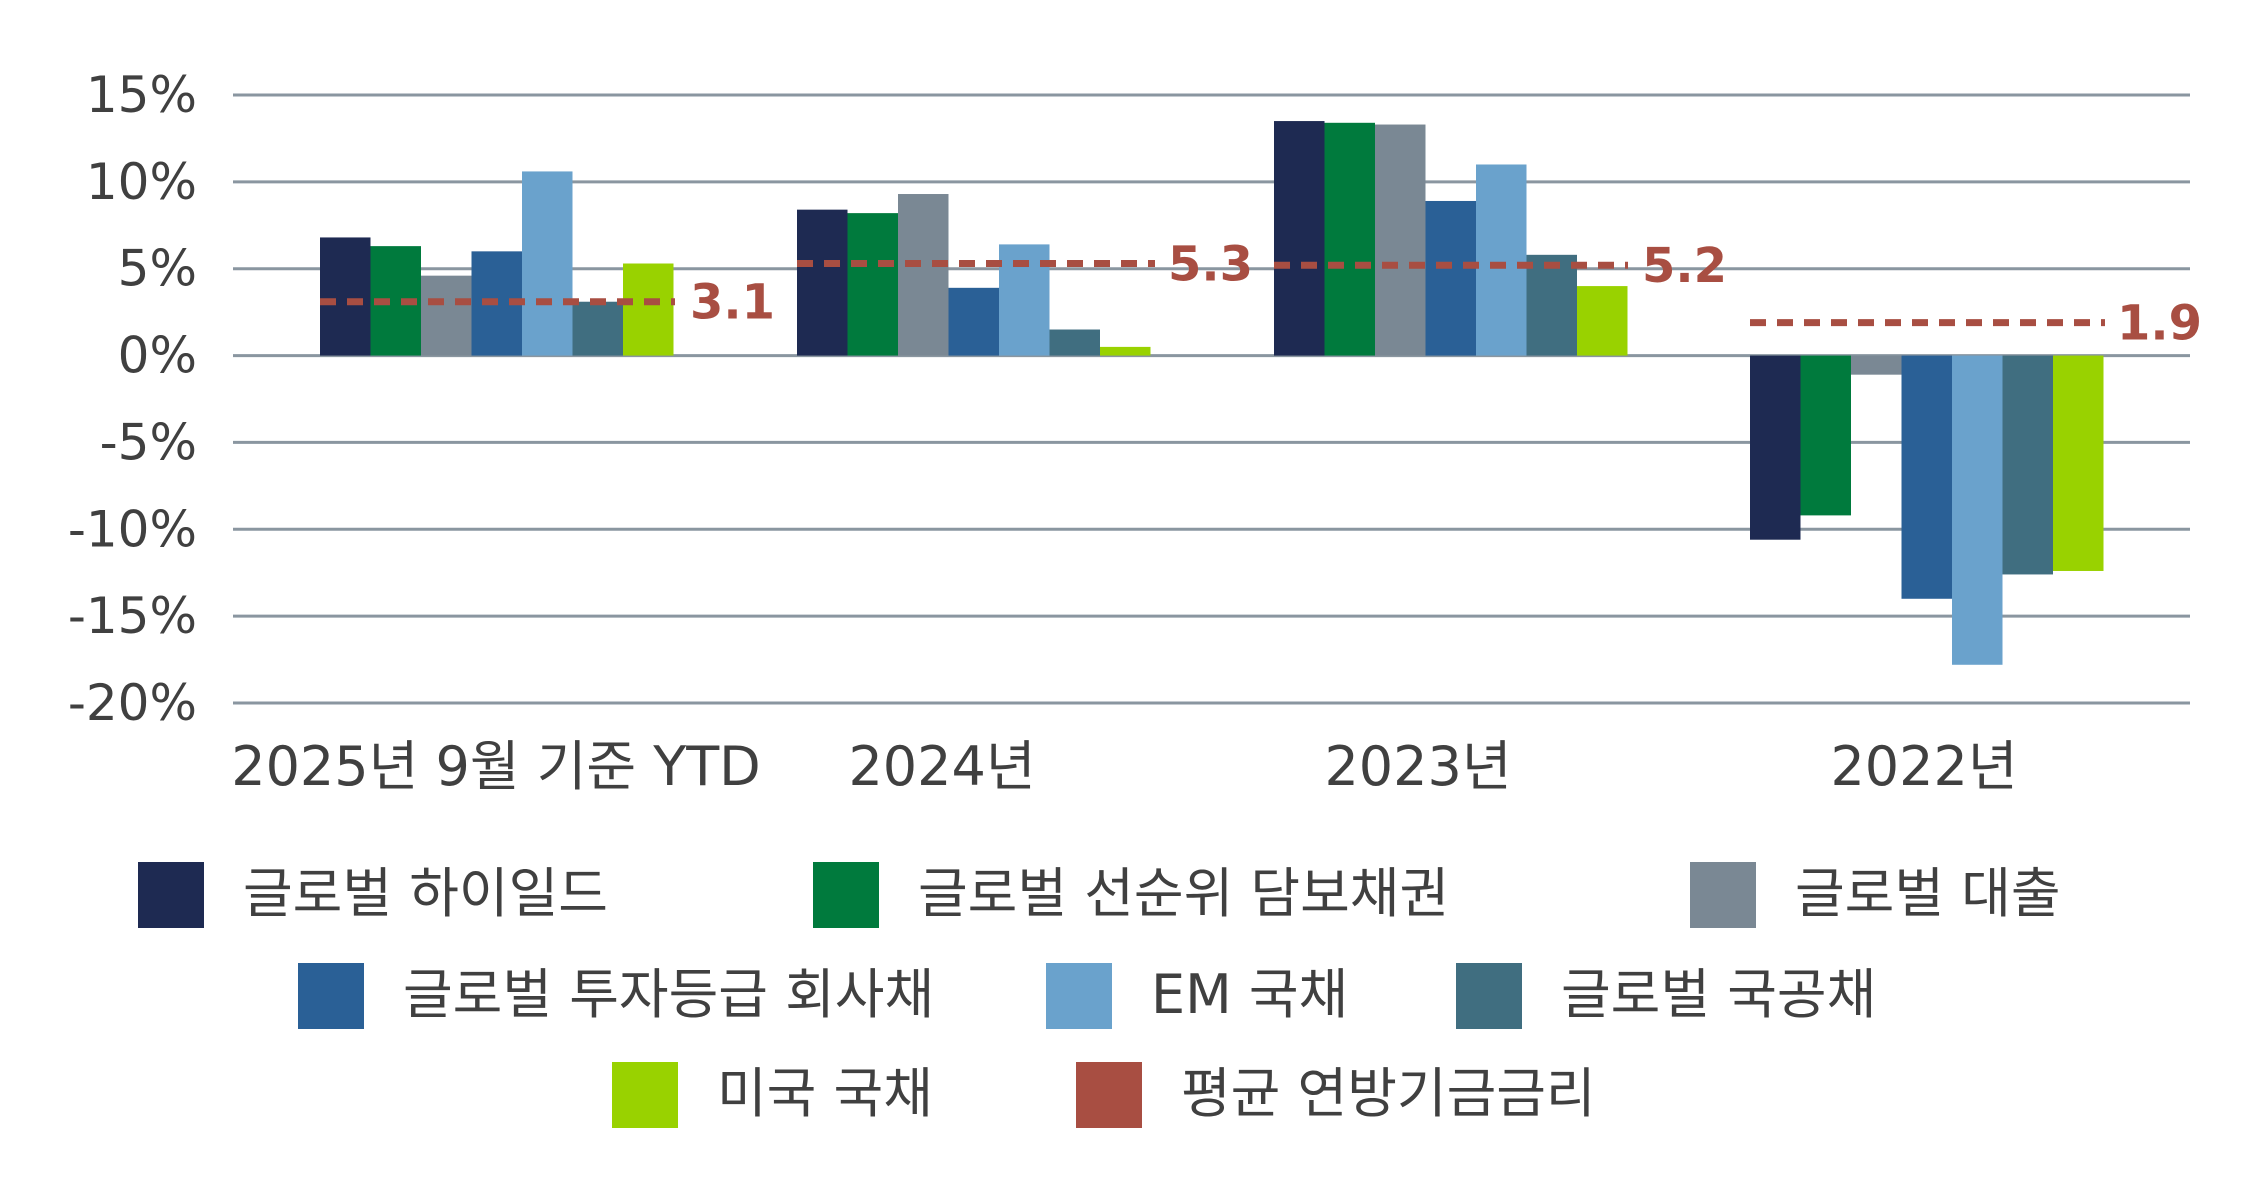  Describe the element at coordinates (496, 766) in the screenshot. I see `x-category-label: 2025년 9월 기준 YTD` at that location.